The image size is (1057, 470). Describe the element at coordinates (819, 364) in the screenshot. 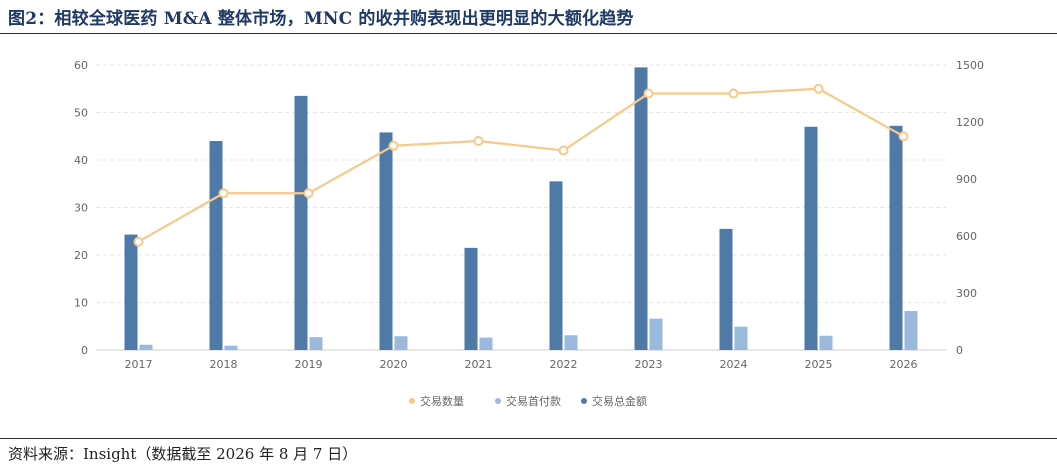

I see `x-tick-label: 2025` at that location.